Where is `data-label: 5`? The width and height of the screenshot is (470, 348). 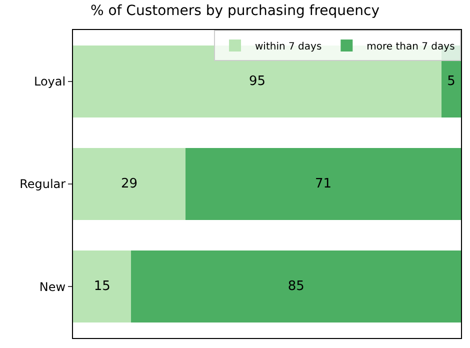
data-label: 5 is located at coordinates (451, 81).